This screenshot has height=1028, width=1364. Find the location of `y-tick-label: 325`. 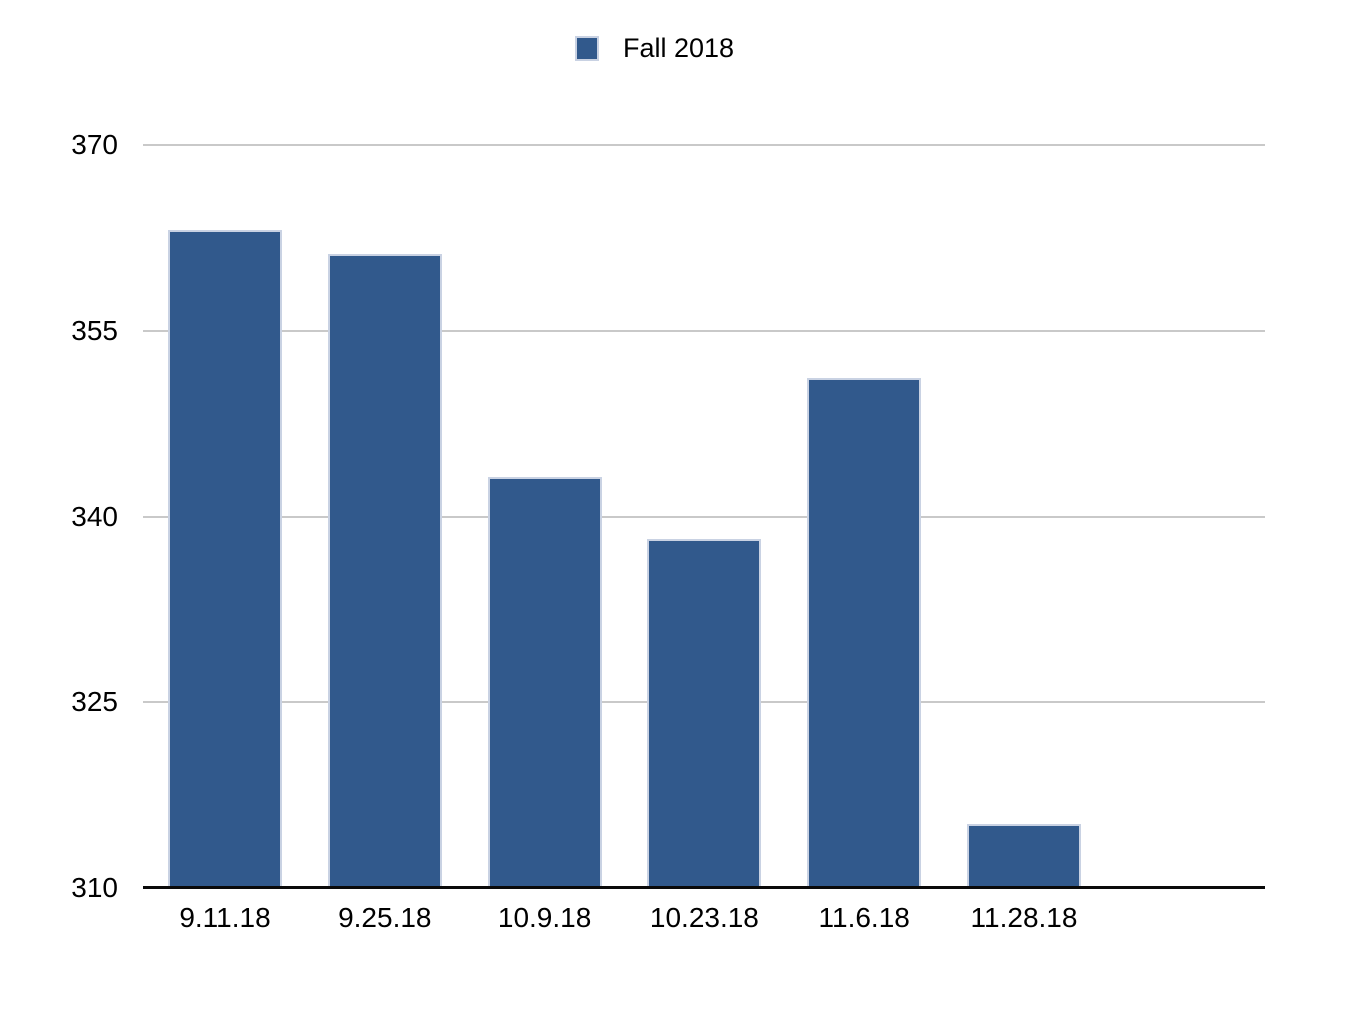

y-tick-label: 325 is located at coordinates (94, 702).